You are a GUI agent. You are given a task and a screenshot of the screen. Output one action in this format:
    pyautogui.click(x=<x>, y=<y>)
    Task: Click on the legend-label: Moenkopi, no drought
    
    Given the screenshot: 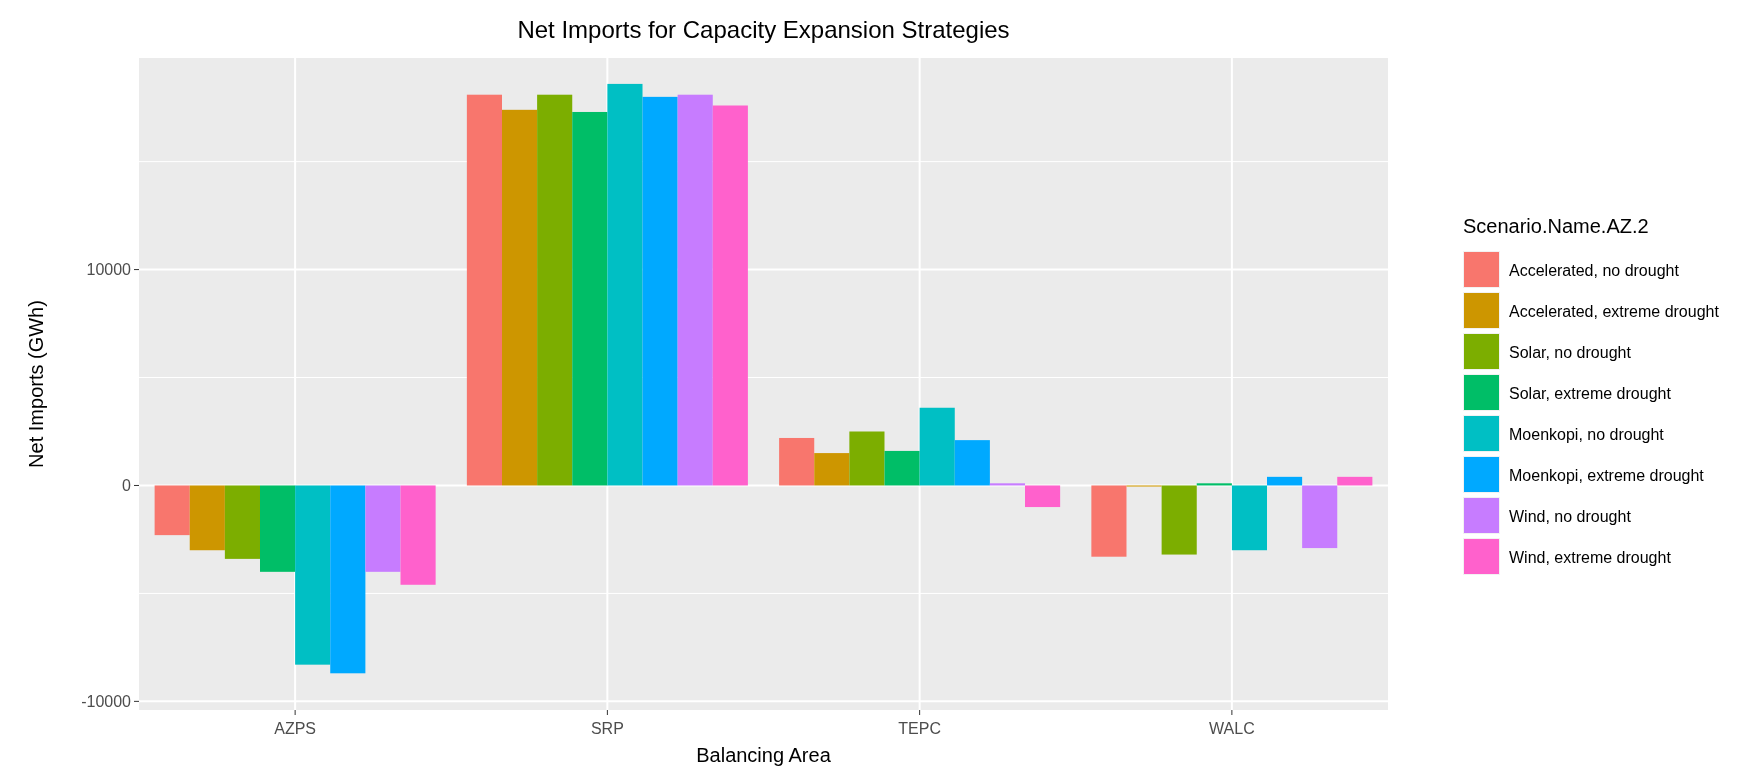 What is the action you would take?
    pyautogui.click(x=1587, y=434)
    